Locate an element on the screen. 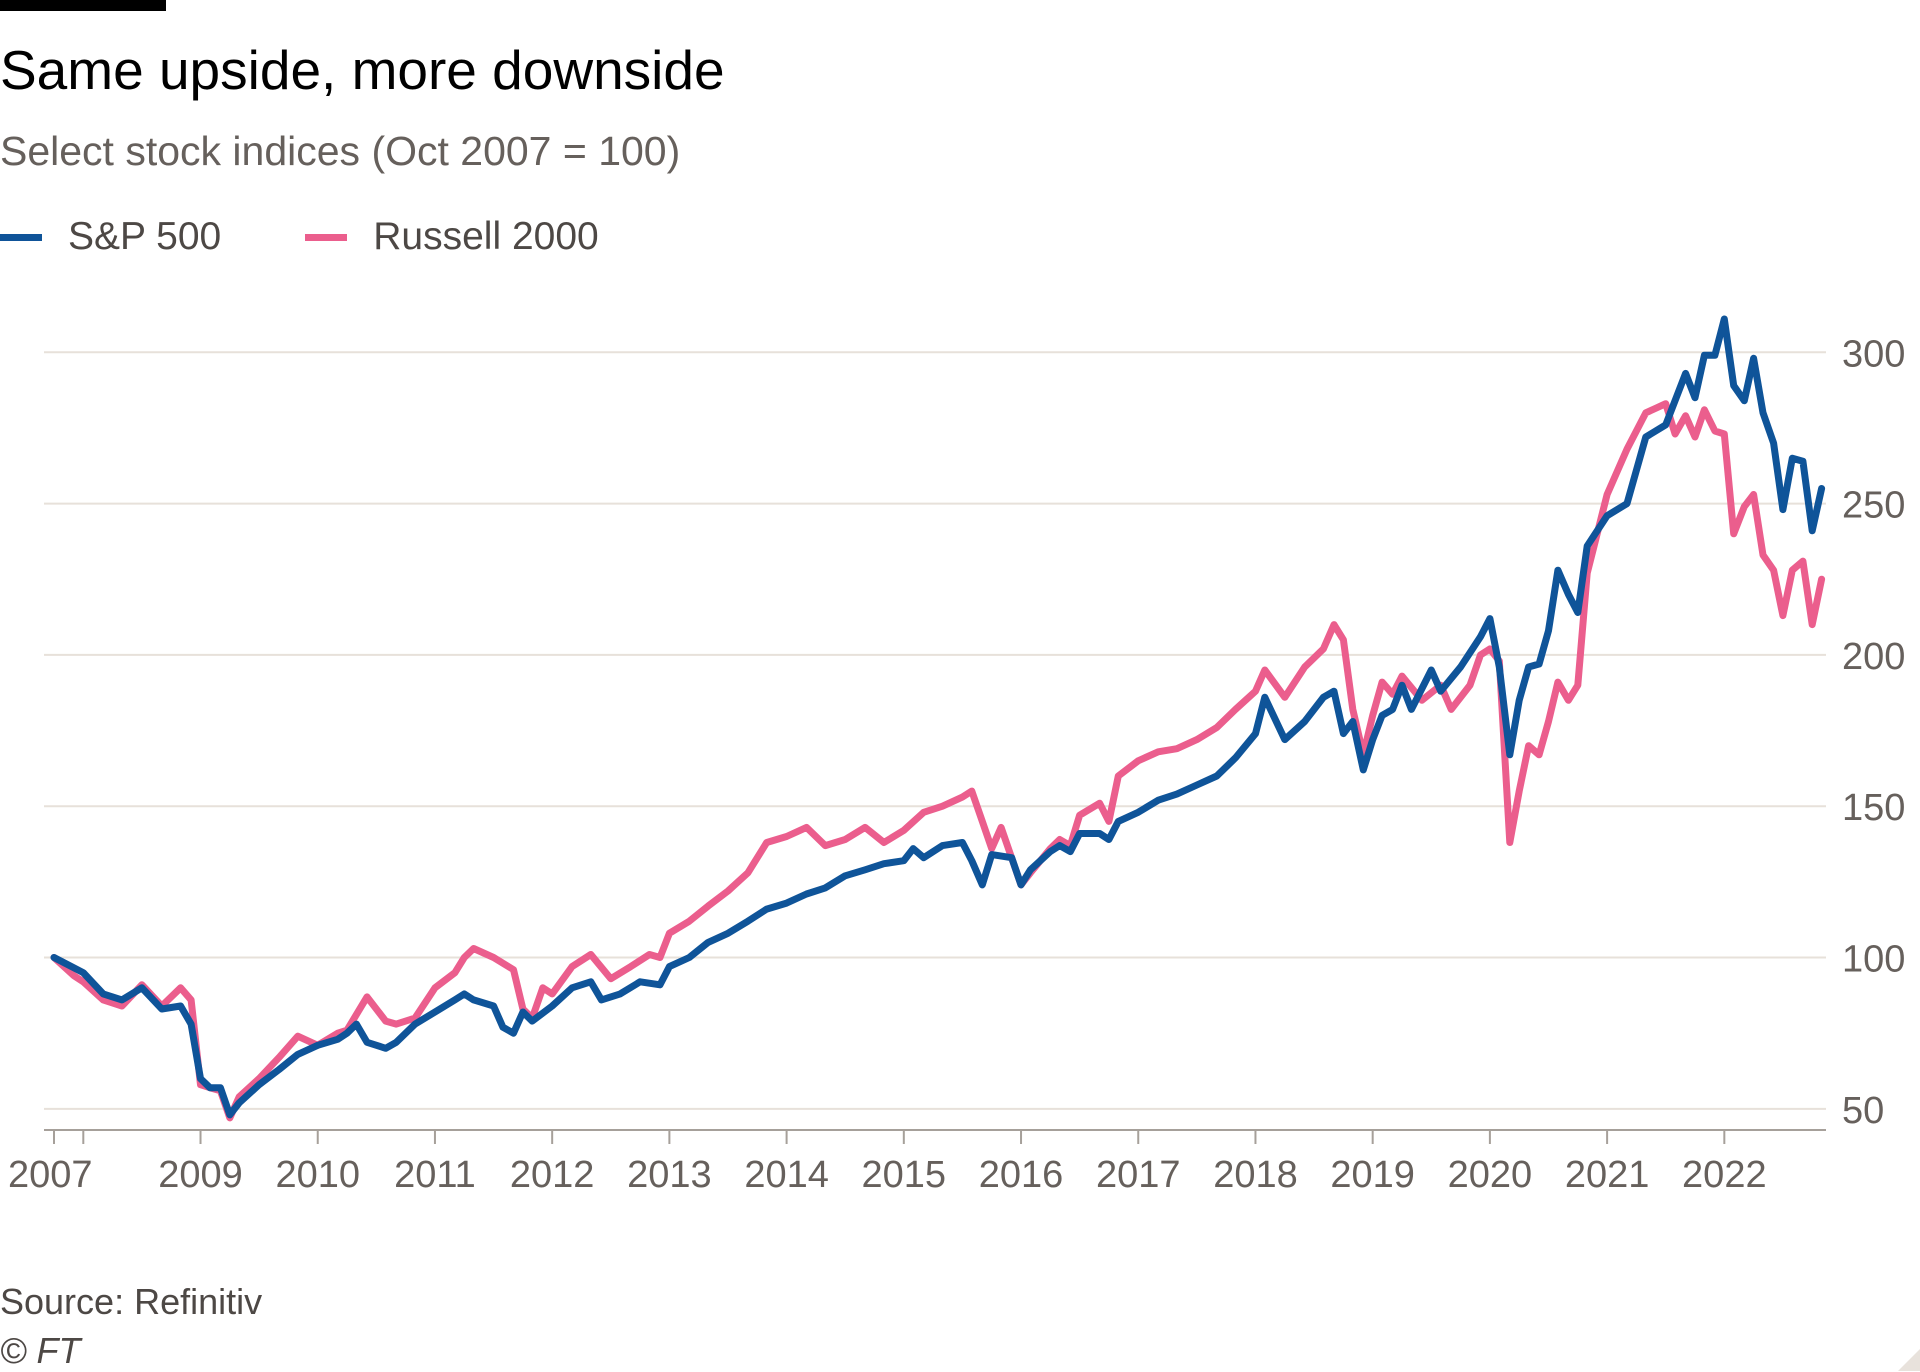 The image size is (1920, 1372). x-tick-label-2009: 2009 is located at coordinates (200, 1175).